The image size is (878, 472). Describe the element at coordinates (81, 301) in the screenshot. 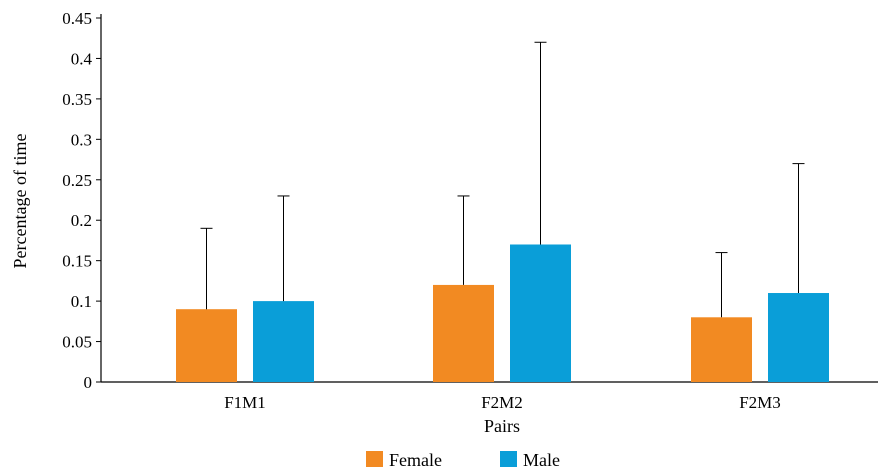

I see `y-tick-label: 0.1` at that location.